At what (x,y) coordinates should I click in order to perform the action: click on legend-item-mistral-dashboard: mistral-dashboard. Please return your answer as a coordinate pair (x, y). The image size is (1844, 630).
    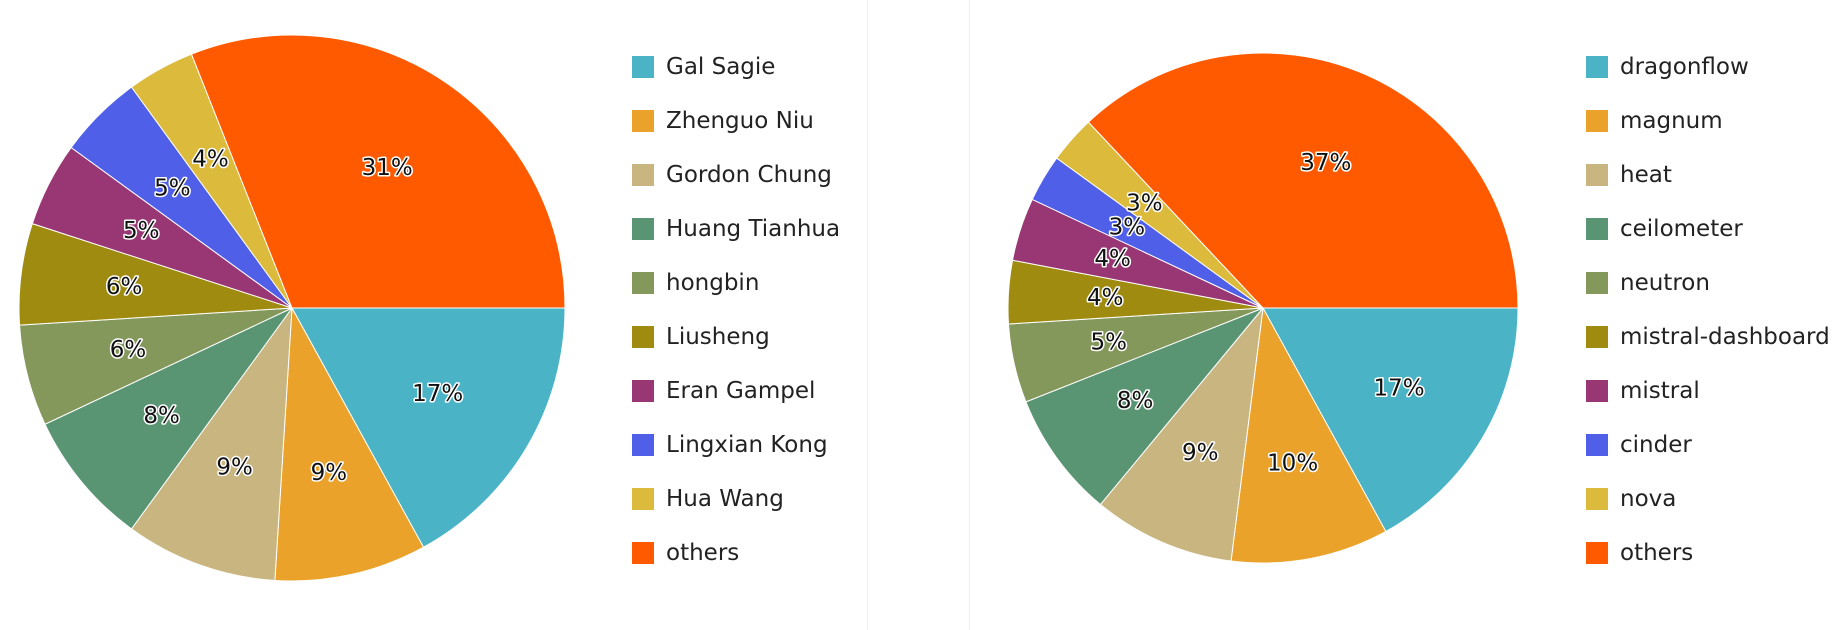
    Looking at the image, I should click on (1708, 337).